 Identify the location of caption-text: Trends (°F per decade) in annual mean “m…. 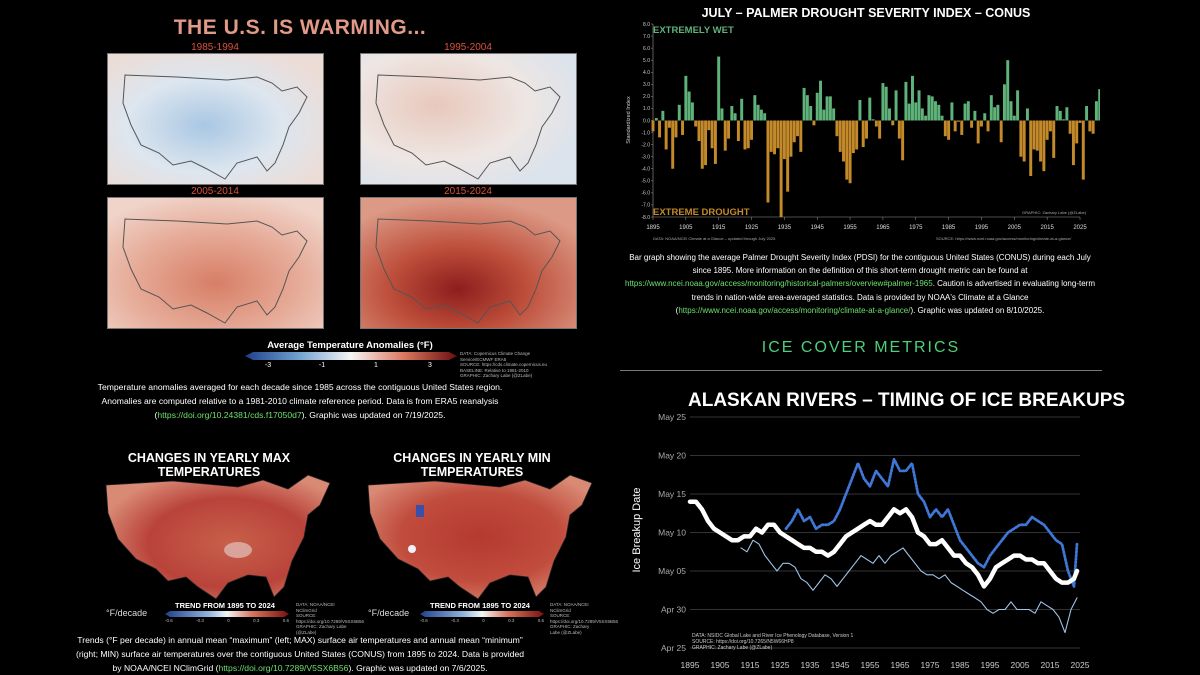
(300, 654).